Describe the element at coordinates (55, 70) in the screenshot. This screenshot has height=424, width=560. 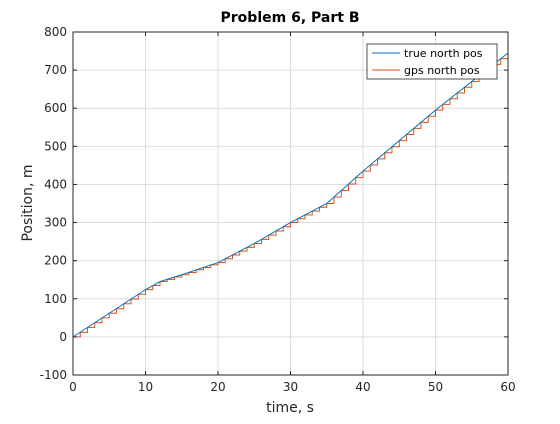
I see `y-tick-label: 700` at that location.